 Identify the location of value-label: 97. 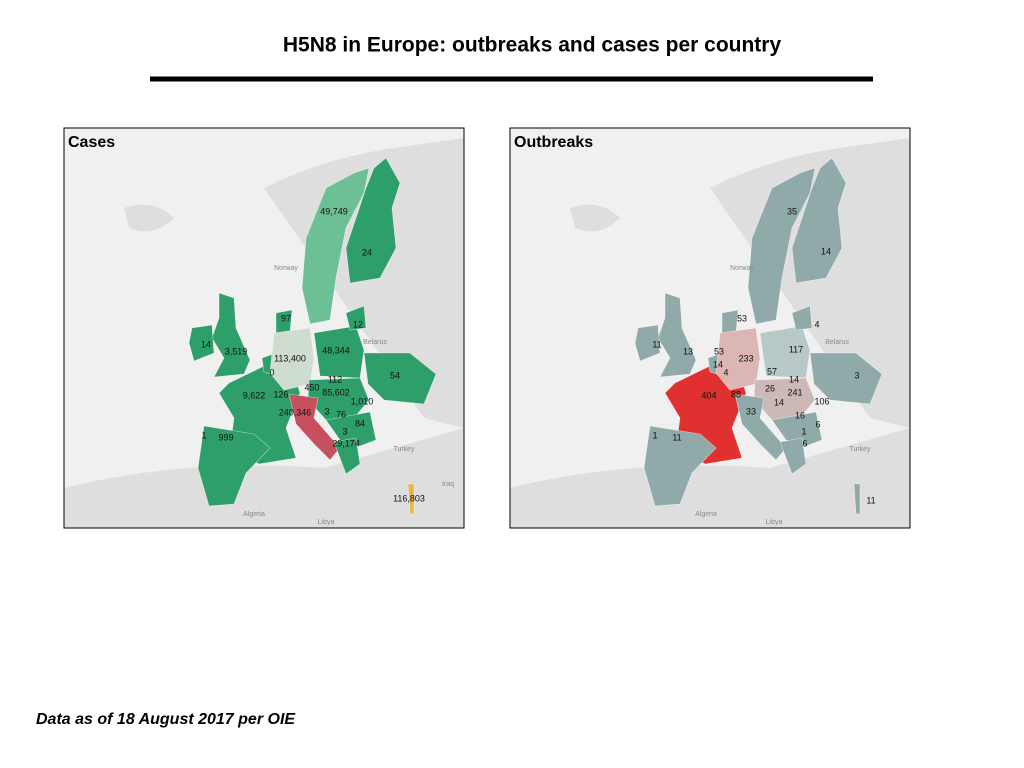
(286, 318).